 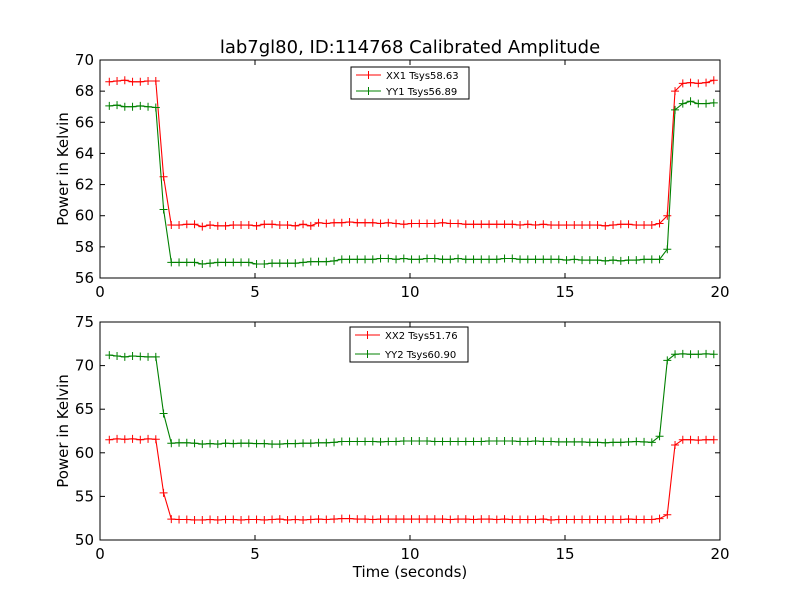 I want to click on legend: XX1 Tsys58.63 YY1 Tsys56.89, so click(x=410, y=83).